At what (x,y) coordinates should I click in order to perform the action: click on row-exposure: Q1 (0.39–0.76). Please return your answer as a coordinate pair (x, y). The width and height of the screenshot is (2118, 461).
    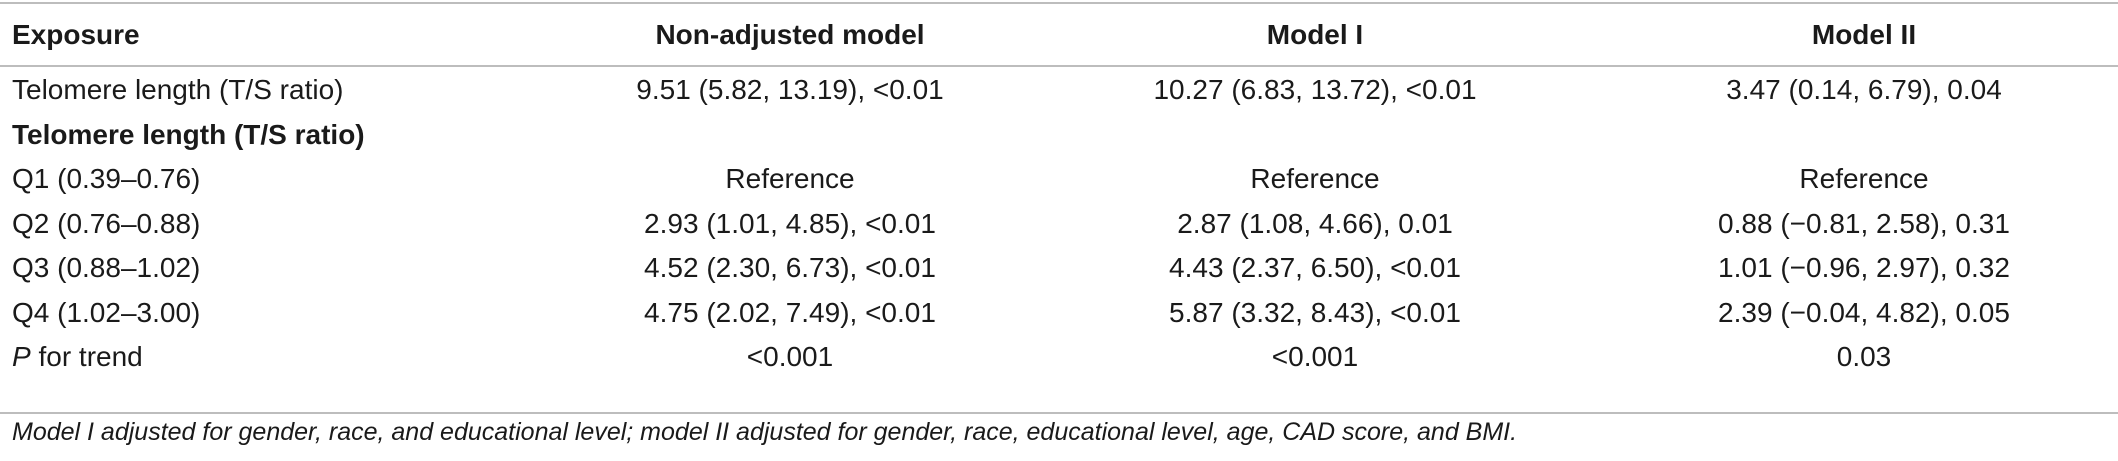
    Looking at the image, I should click on (106, 179).